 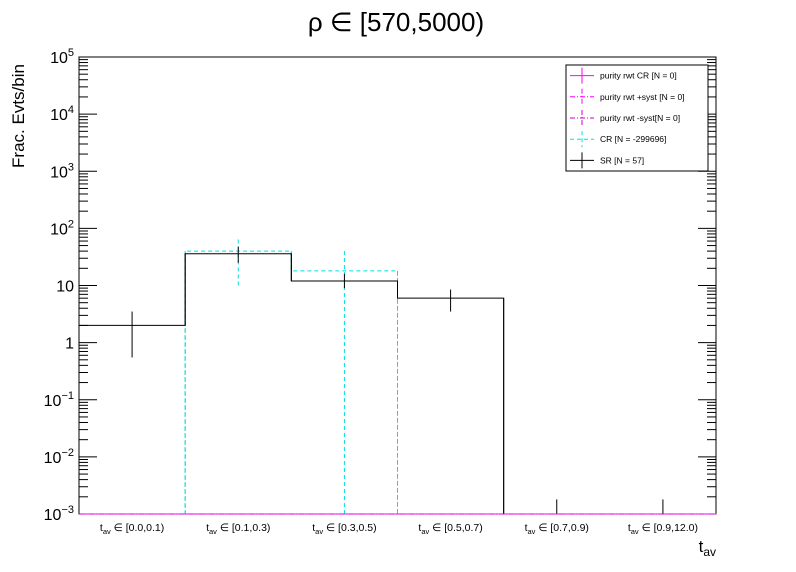 I want to click on y-tick-label: 10⁻¹, so click(x=59, y=400).